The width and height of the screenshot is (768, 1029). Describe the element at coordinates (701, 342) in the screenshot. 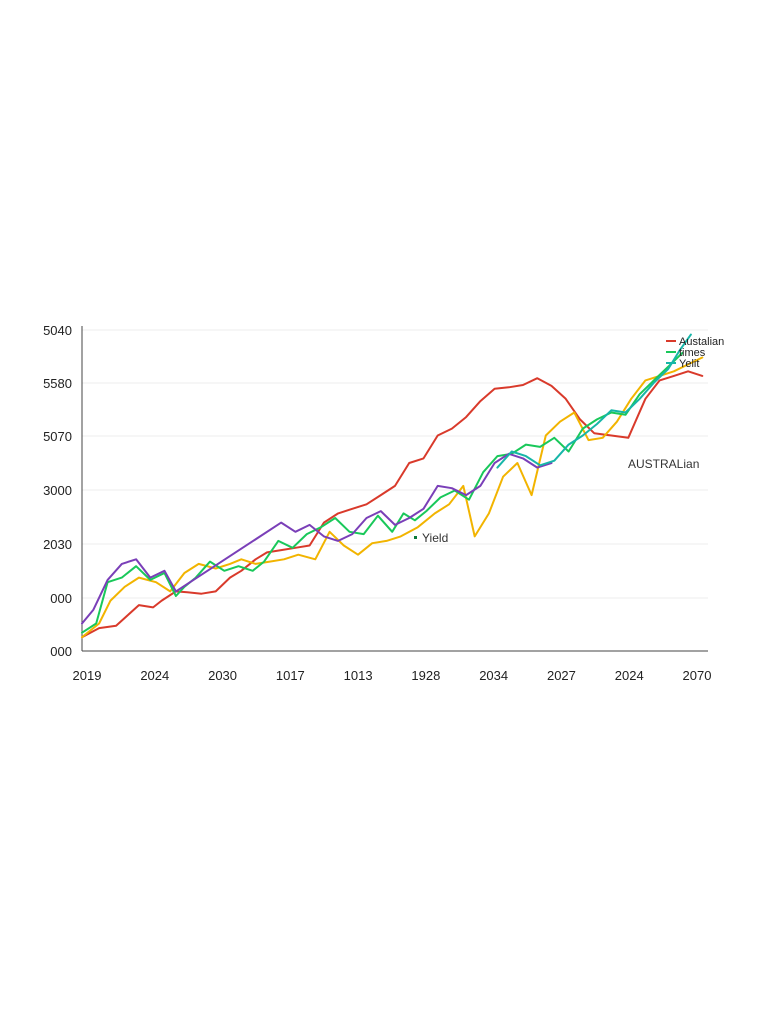

I see `legend-label-austalian: Austalian` at that location.